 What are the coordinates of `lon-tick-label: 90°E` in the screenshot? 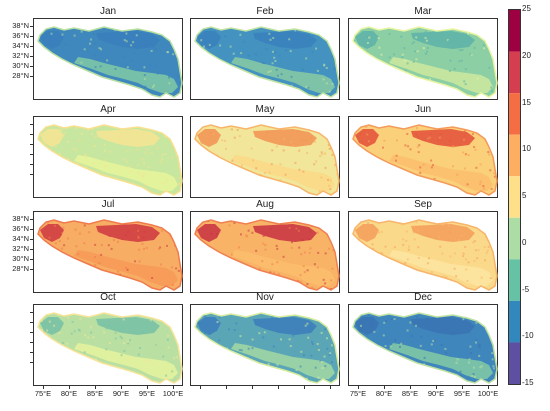 It's located at (121, 393).